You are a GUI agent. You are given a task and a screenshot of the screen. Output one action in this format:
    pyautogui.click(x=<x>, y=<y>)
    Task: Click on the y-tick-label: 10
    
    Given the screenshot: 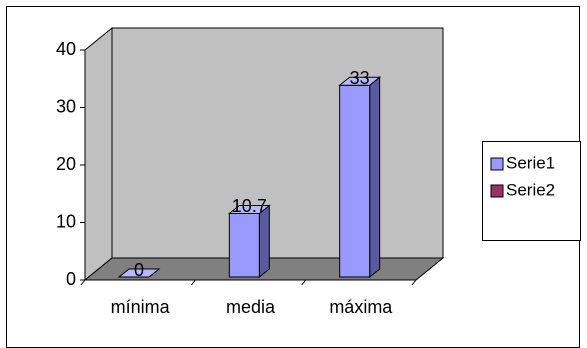 What is the action you would take?
    pyautogui.click(x=66, y=221)
    